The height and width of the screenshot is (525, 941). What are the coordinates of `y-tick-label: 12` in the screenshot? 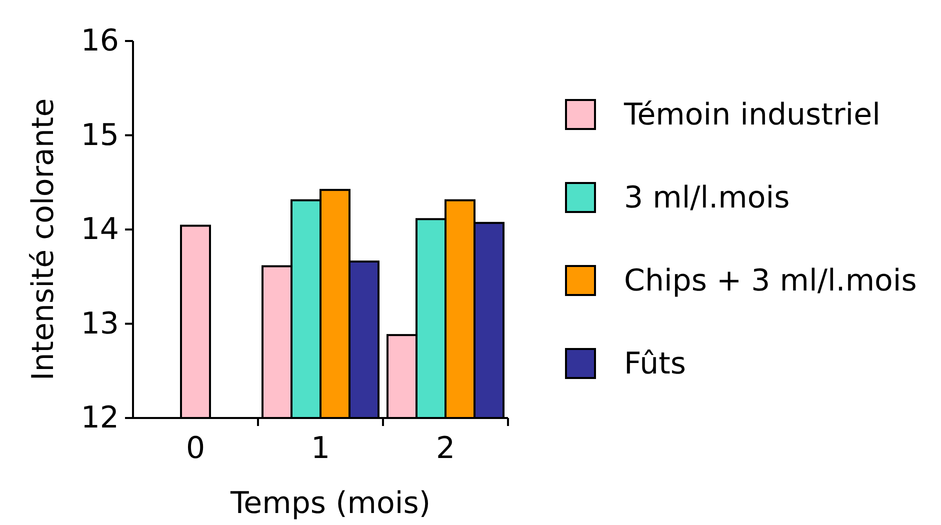 It's located at (99, 418).